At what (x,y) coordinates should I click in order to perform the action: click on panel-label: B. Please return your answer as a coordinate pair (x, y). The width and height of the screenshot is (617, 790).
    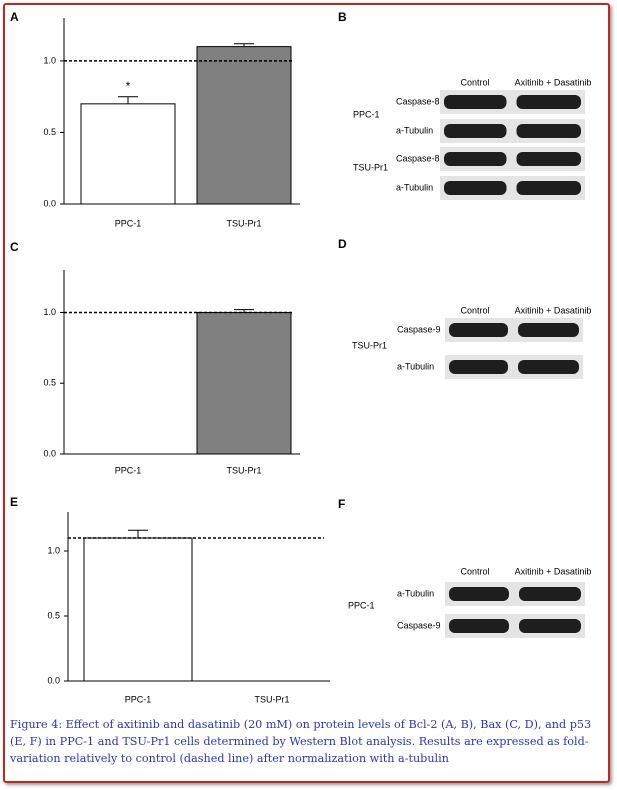
    Looking at the image, I should click on (342, 17).